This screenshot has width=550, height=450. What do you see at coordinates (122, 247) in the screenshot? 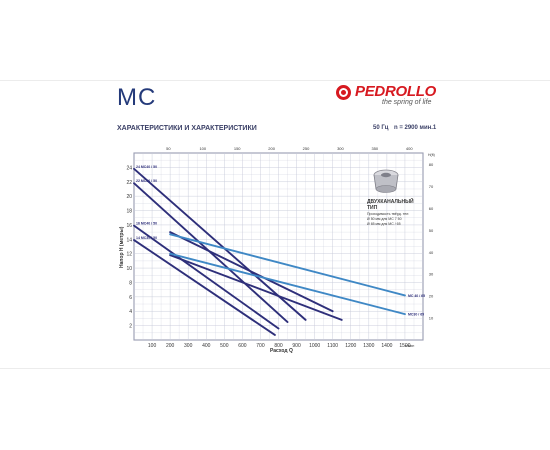
I see `y-axis-label: Напор H (метры)` at bounding box center [122, 247].